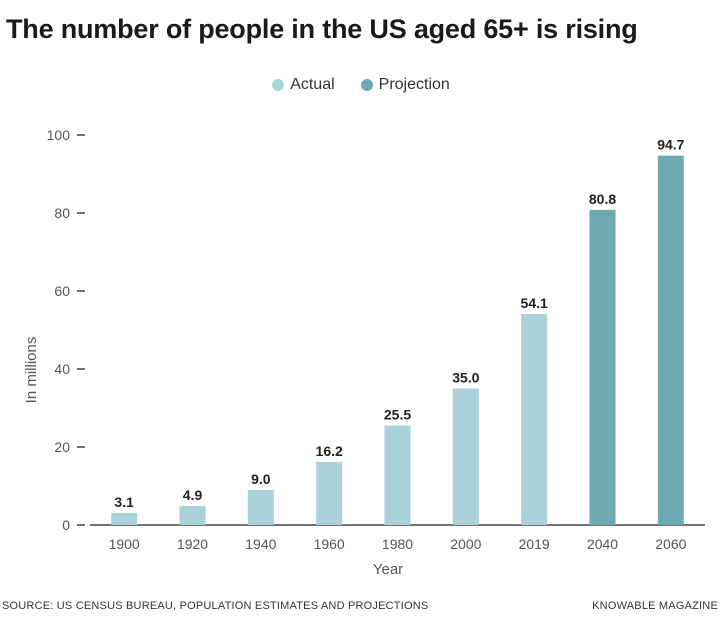 This screenshot has height=618, width=722. I want to click on bar-2040, so click(602, 367).